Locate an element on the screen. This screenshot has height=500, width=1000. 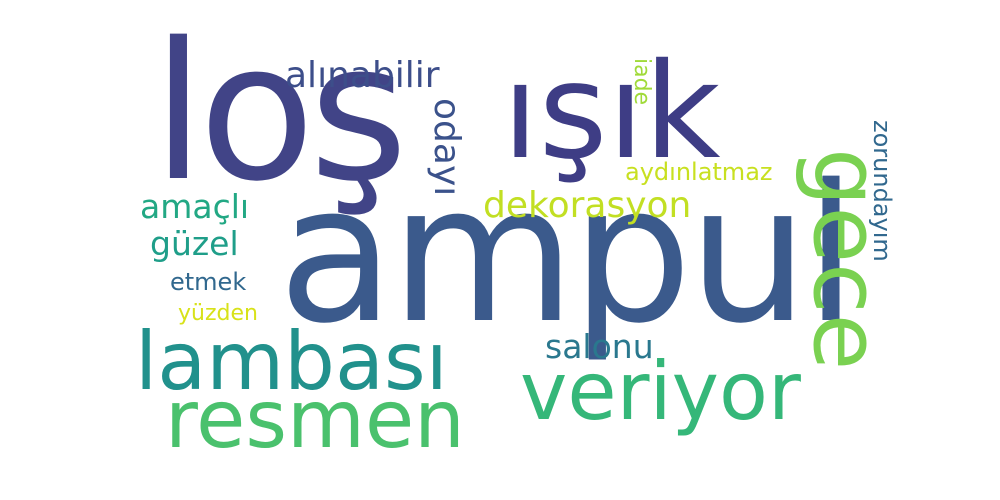
word-etmek: etmek is located at coordinates (208, 282).